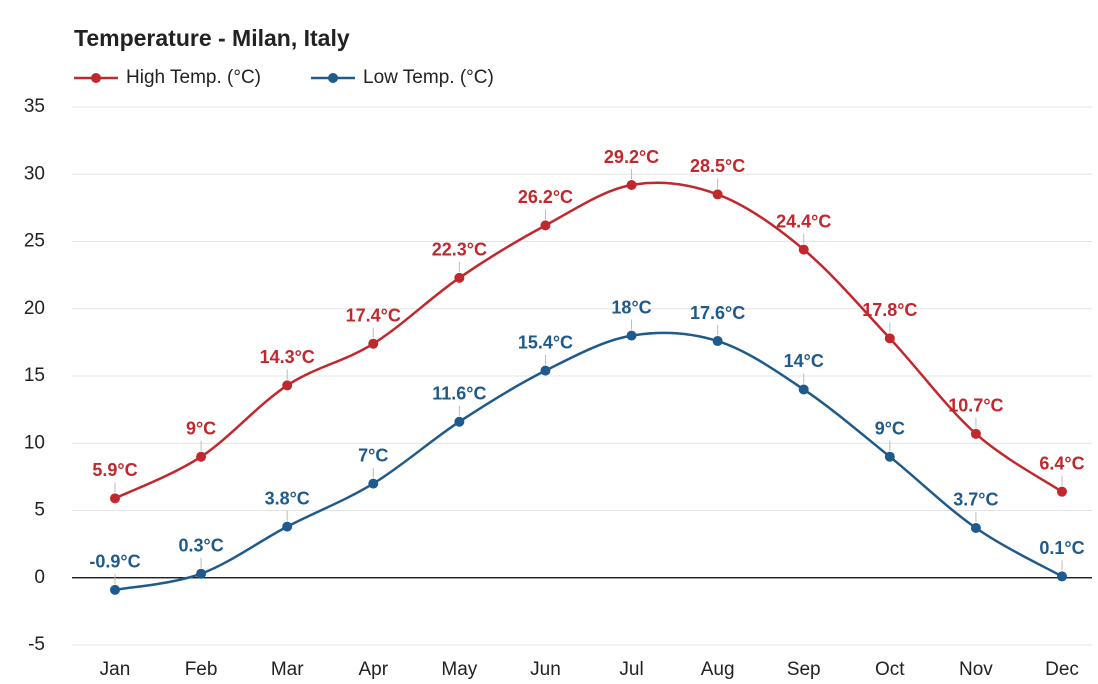 This screenshot has width=1098, height=684. I want to click on y-tick-label: -5, so click(36, 644).